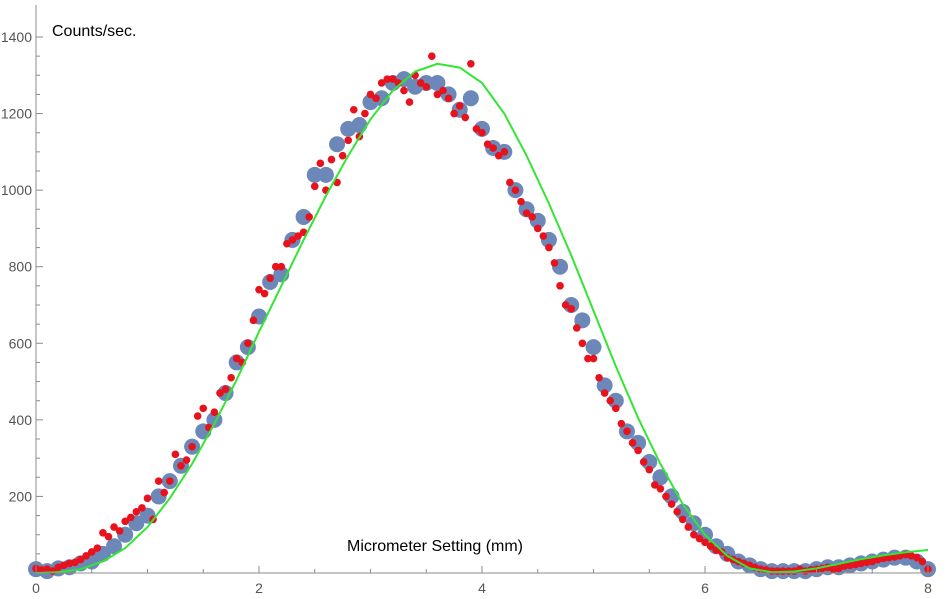 This screenshot has height=599, width=948. Describe the element at coordinates (435, 546) in the screenshot. I see `x-axis-label: Micrometer Setting (mm)` at that location.